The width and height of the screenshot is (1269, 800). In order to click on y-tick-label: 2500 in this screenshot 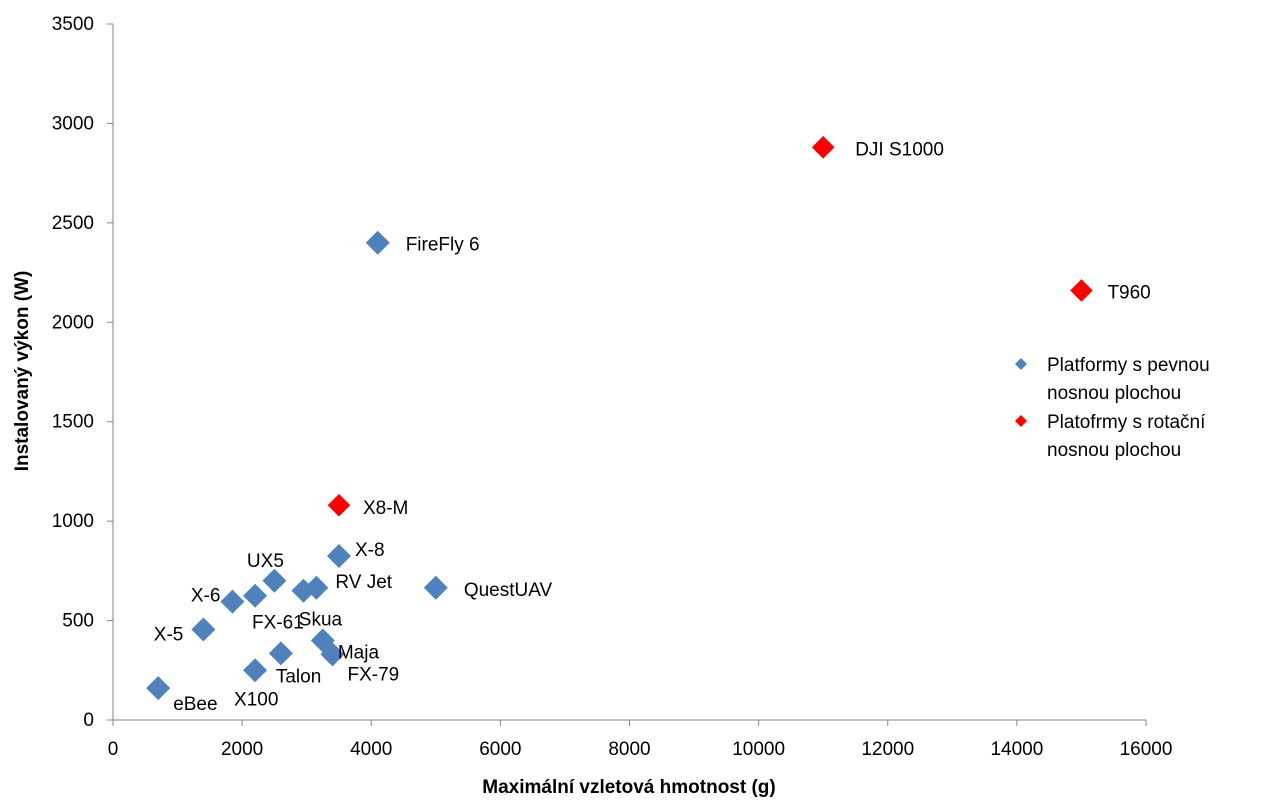, I will do `click(73, 223)`.